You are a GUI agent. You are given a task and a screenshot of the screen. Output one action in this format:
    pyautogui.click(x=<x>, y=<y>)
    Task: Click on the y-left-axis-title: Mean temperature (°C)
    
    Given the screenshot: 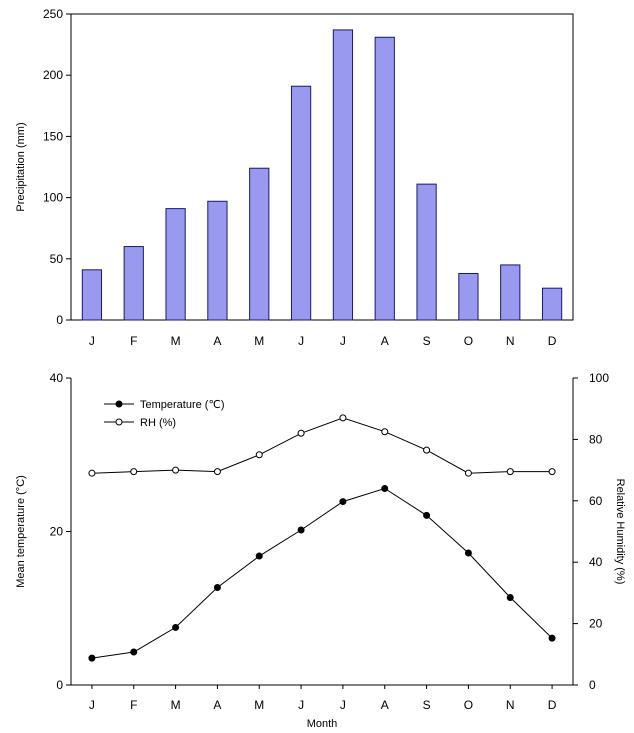 What is the action you would take?
    pyautogui.click(x=21, y=531)
    